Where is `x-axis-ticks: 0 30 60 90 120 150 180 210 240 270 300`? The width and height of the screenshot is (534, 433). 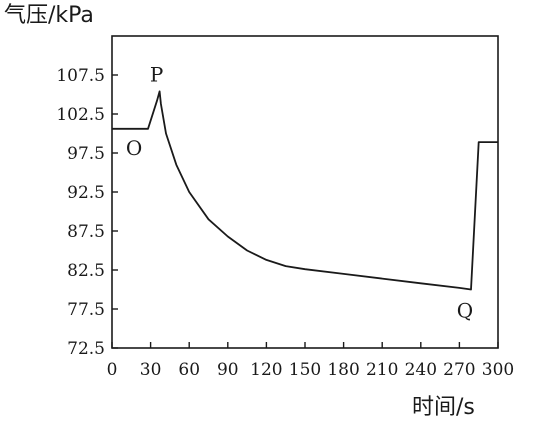 x-axis-ticks: 0 30 60 90 120 150 180 210 240 270 300 is located at coordinates (310, 361).